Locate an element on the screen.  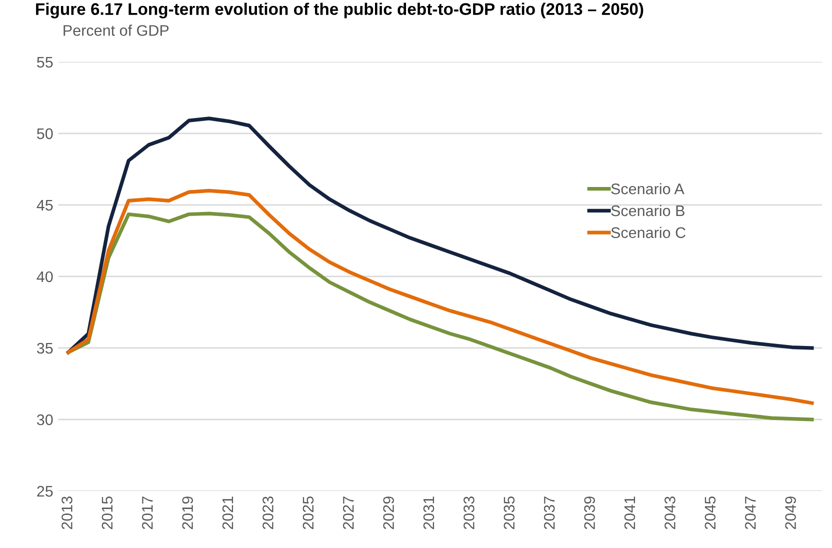
x-tick-label: 2023 is located at coordinates (268, 513).